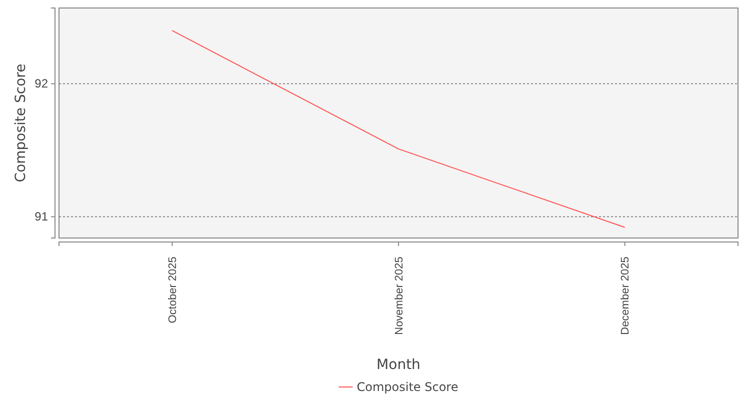  Describe the element at coordinates (398, 365) in the screenshot. I see `x-axis-title: Month` at that location.